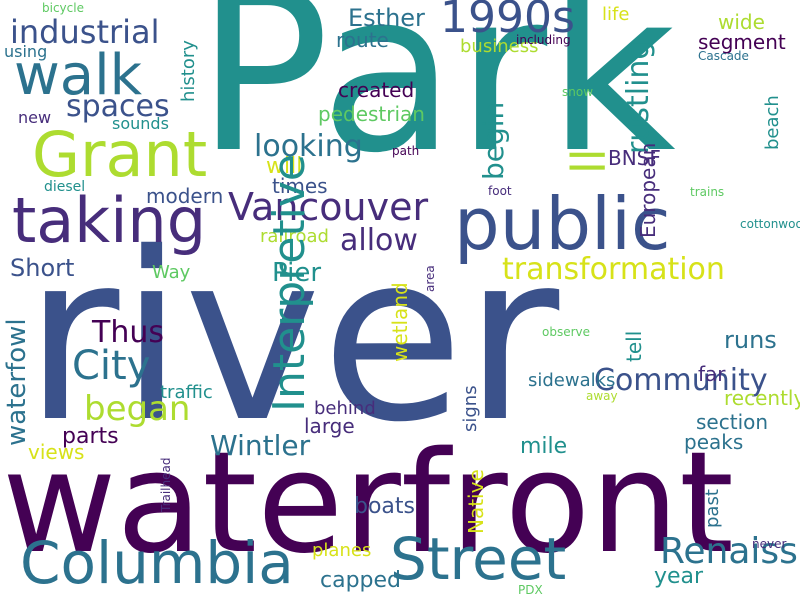 The width and height of the screenshot is (800, 600). What do you see at coordinates (186, 392) in the screenshot?
I see `word-peaks: traffic` at bounding box center [186, 392].